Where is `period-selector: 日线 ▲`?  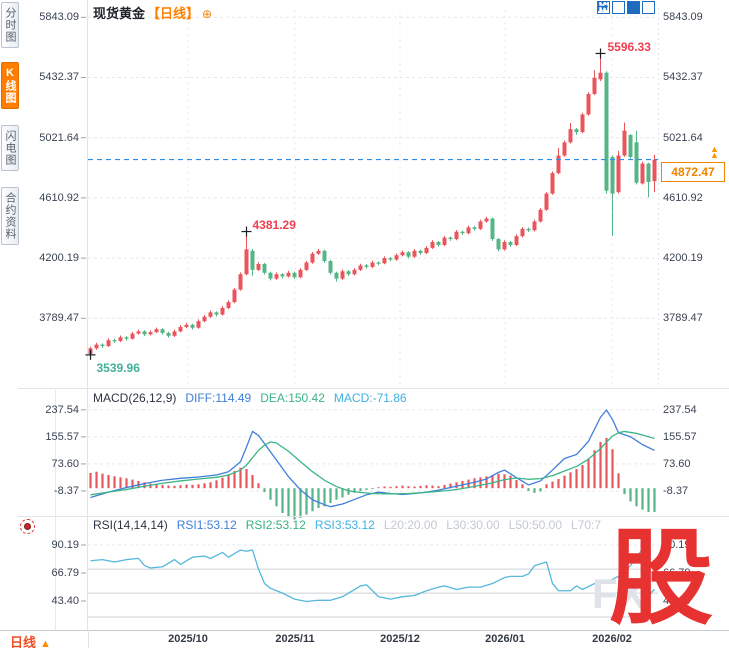 period-selector: 日线 ▲ is located at coordinates (30, 640).